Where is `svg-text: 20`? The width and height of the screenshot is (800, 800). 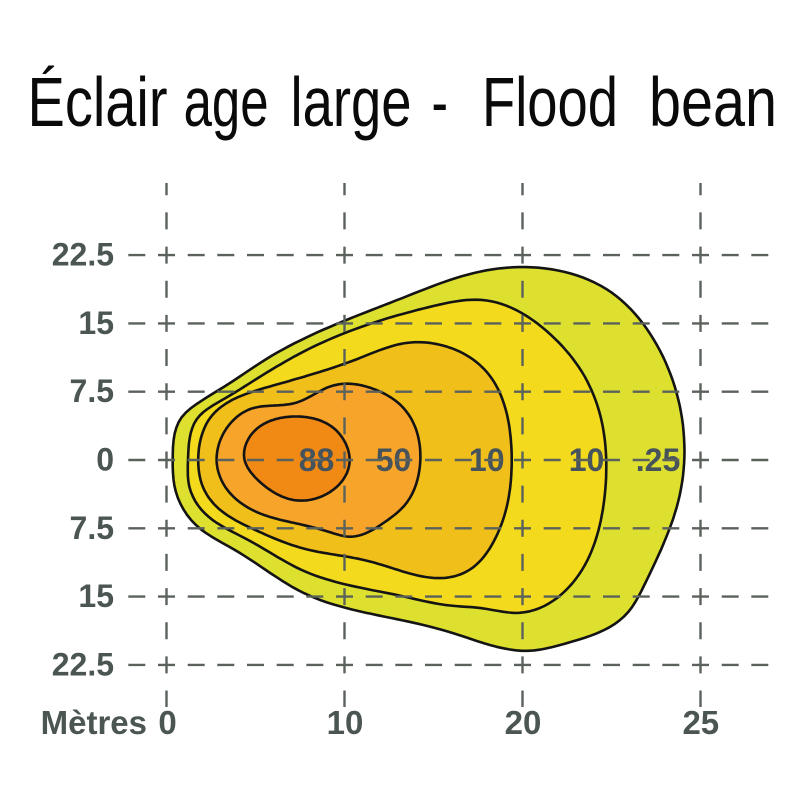 svg-text: 20 is located at coordinates (523, 722).